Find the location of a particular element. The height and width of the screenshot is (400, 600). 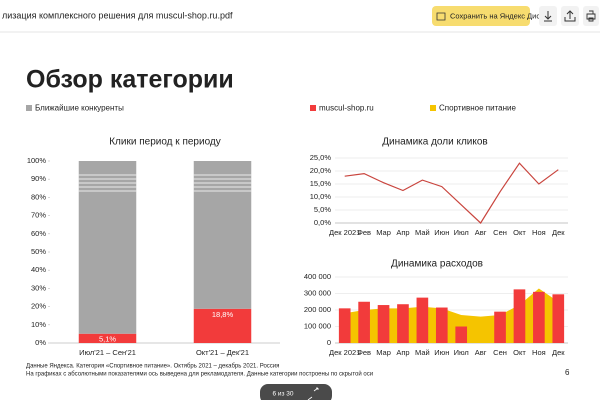

disk-icon is located at coordinates (441, 16).